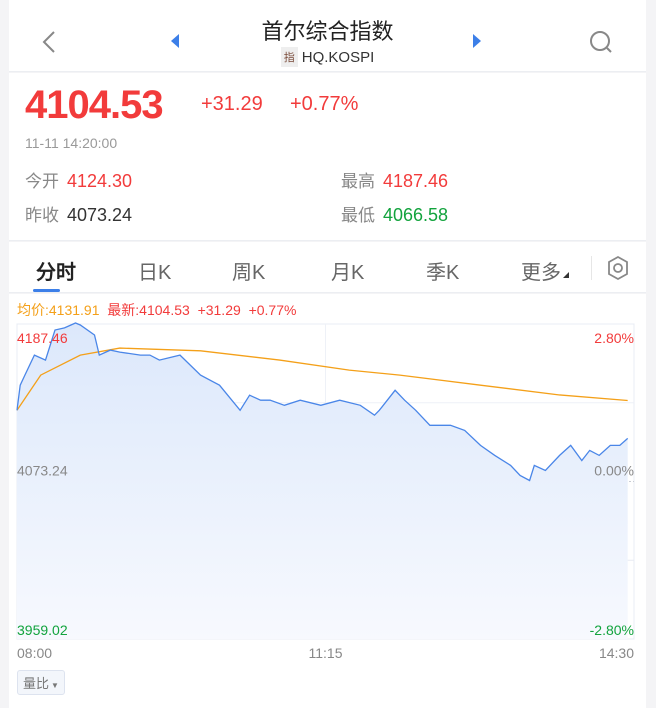 This screenshot has height=708, width=656. Describe the element at coordinates (42, 471) in the screenshot. I see `y-label-base: 4073.24` at that location.